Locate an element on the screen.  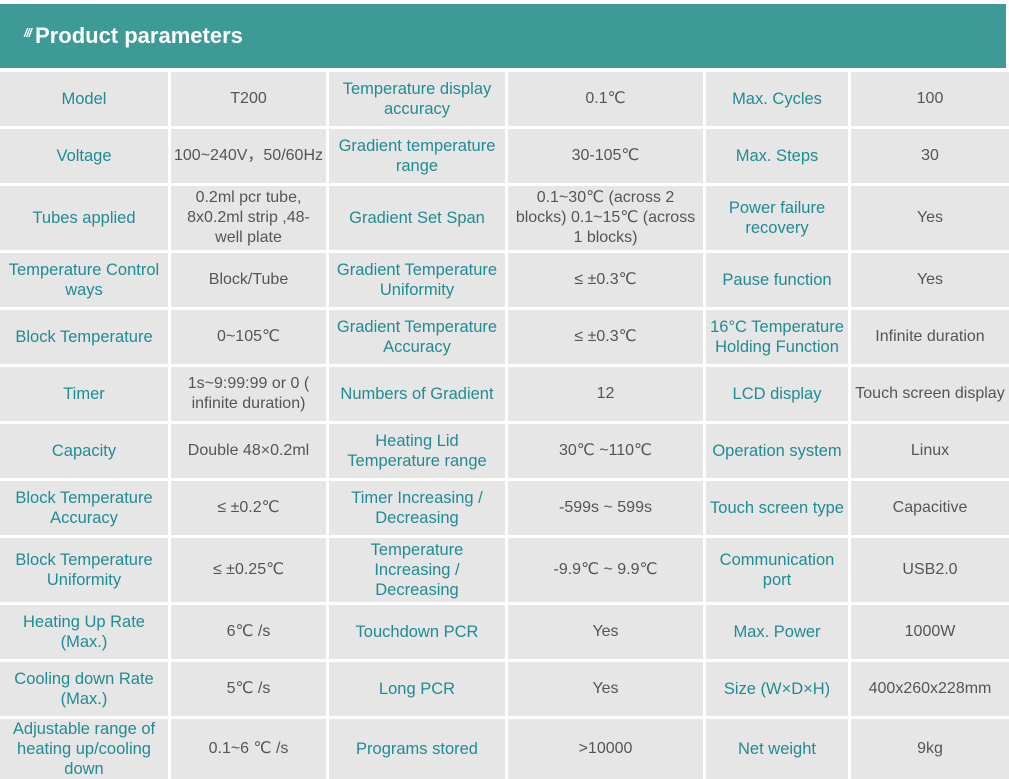
param-value: Double 48×0.2ml is located at coordinates (248, 451).